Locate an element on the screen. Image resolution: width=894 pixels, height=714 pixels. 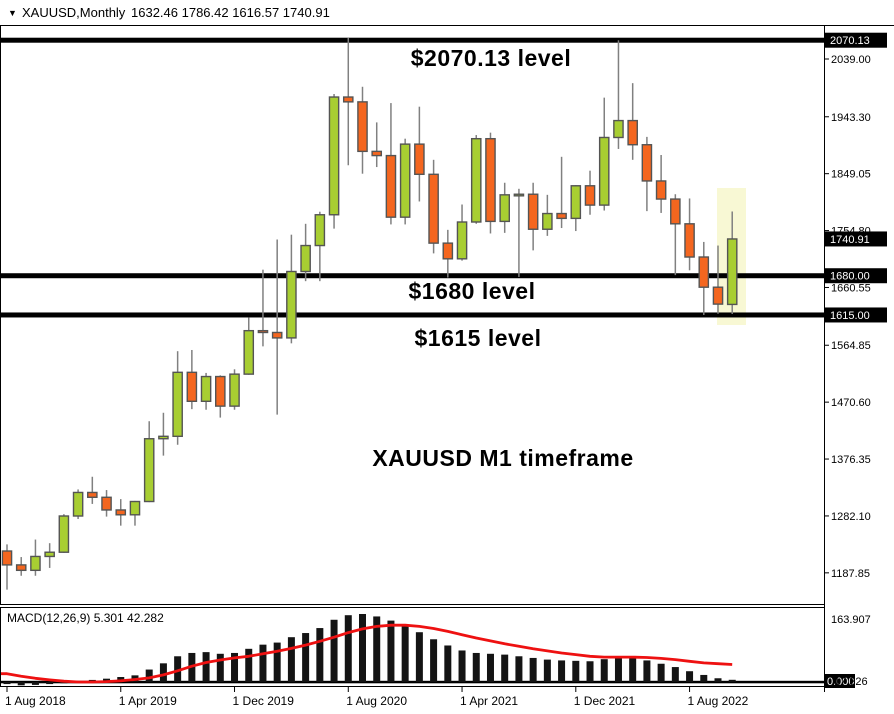
price-tick-label: 1282.10 is located at coordinates (851, 517).